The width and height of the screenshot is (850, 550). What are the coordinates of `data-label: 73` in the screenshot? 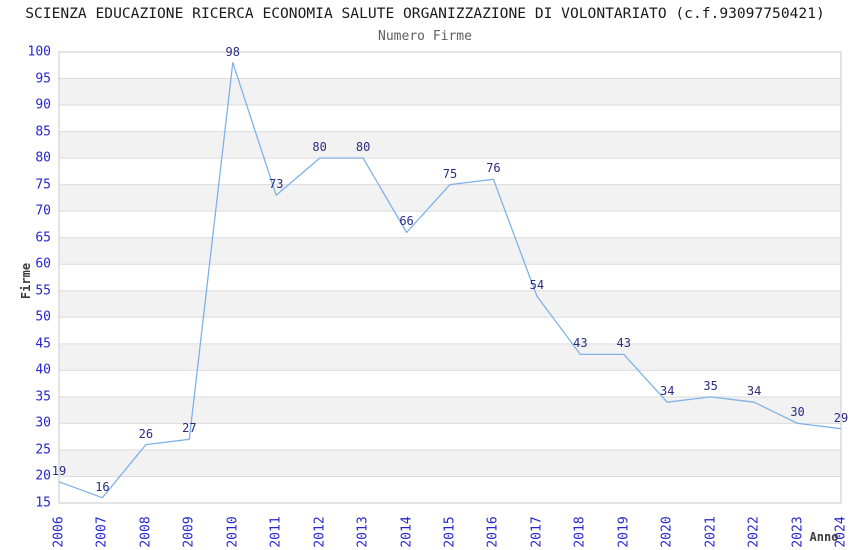 It's located at (276, 184).